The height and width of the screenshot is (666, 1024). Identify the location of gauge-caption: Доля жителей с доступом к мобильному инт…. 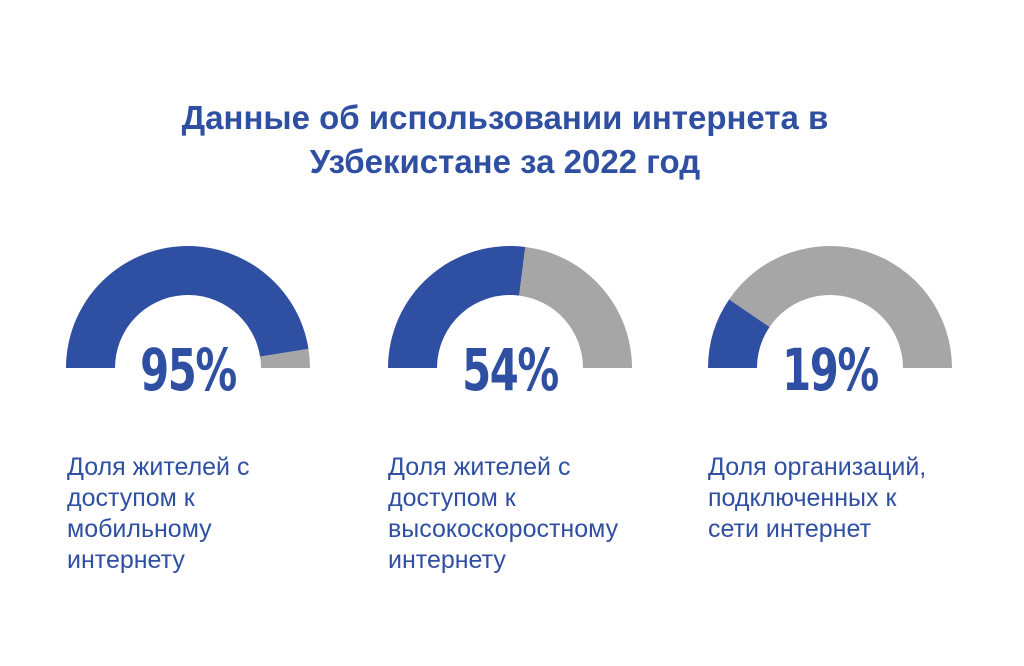
(197, 514).